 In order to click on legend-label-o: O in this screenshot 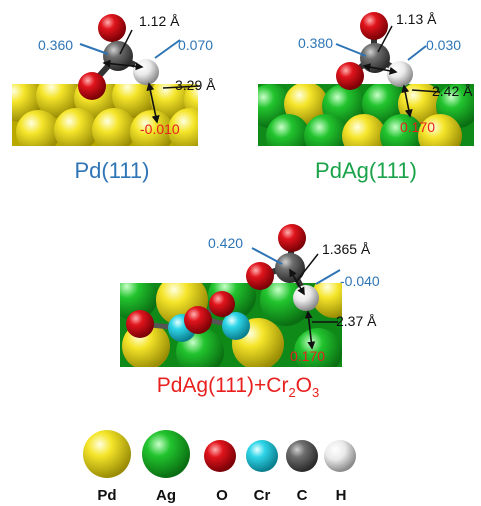, I will do `click(222, 495)`.